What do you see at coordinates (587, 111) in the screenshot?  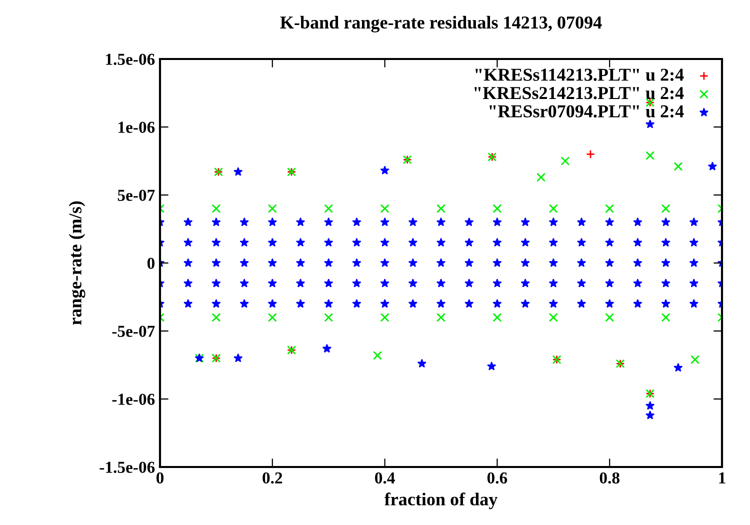 I see `legend-label: "RESsr07094.PLT" u 2:4` at bounding box center [587, 111].